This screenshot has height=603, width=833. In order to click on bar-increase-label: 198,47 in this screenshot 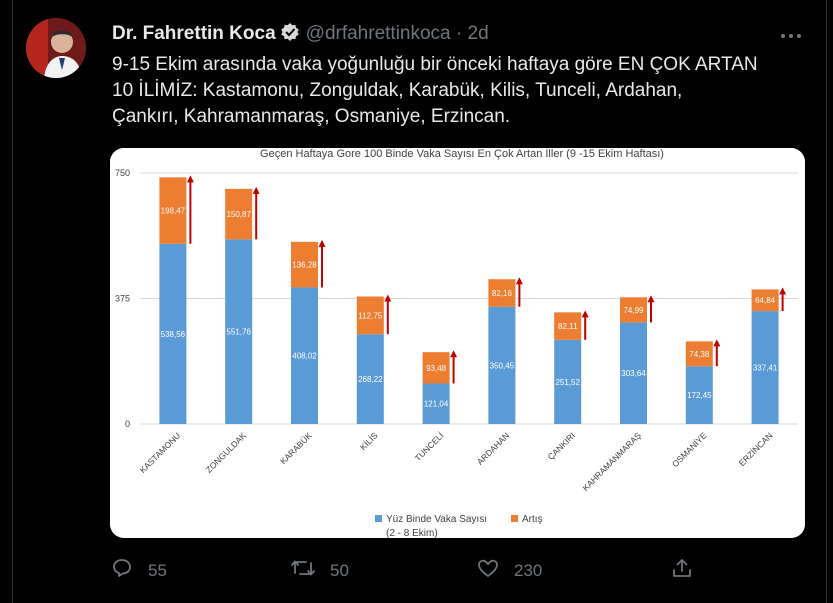, I will do `click(173, 211)`.